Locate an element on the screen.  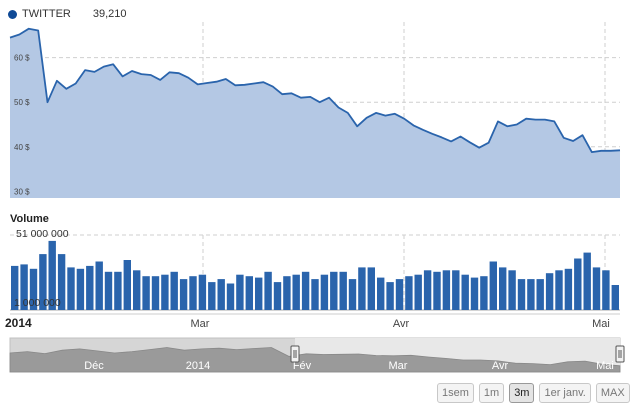
month-label: Mar is located at coordinates (200, 324).